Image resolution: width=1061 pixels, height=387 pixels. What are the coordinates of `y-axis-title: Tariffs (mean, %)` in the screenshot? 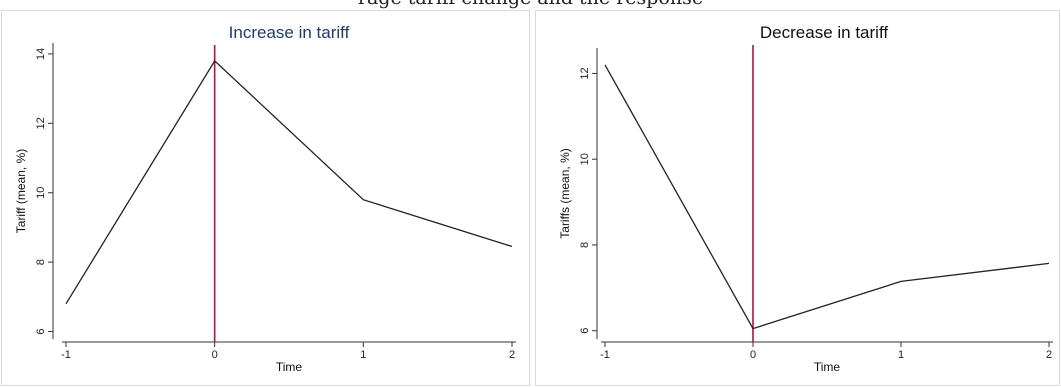 It's located at (565, 193).